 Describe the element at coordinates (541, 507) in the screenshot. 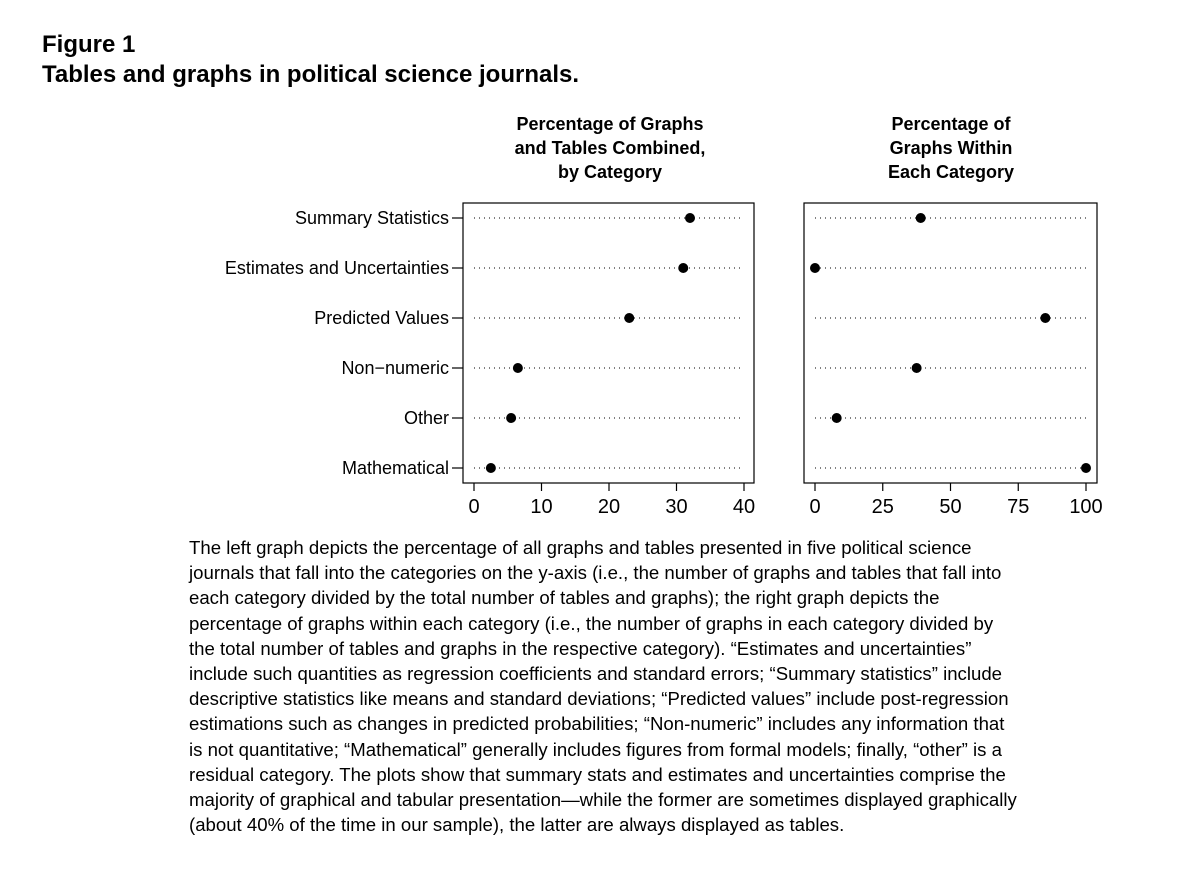

I see `x-tick-label: 10` at that location.